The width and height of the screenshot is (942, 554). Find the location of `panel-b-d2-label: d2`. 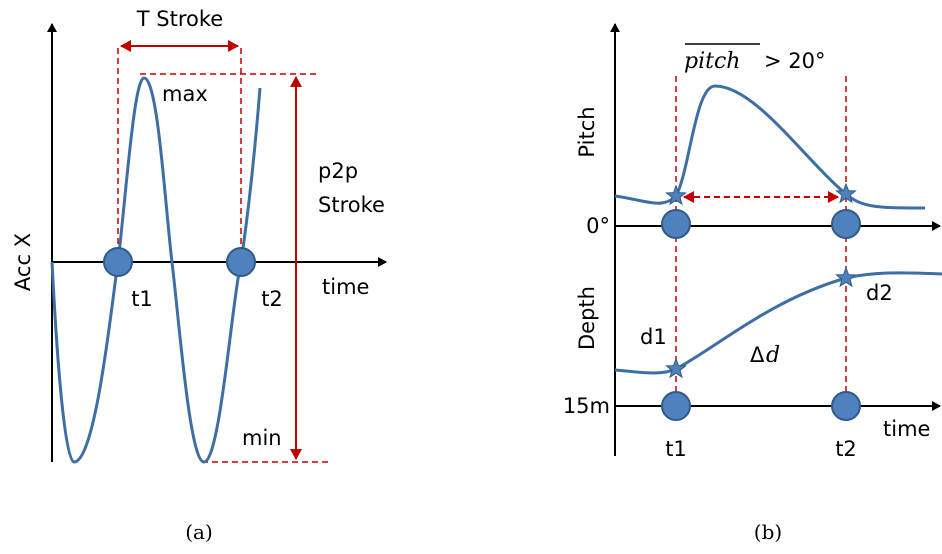

panel-b-d2-label: d2 is located at coordinates (879, 293).